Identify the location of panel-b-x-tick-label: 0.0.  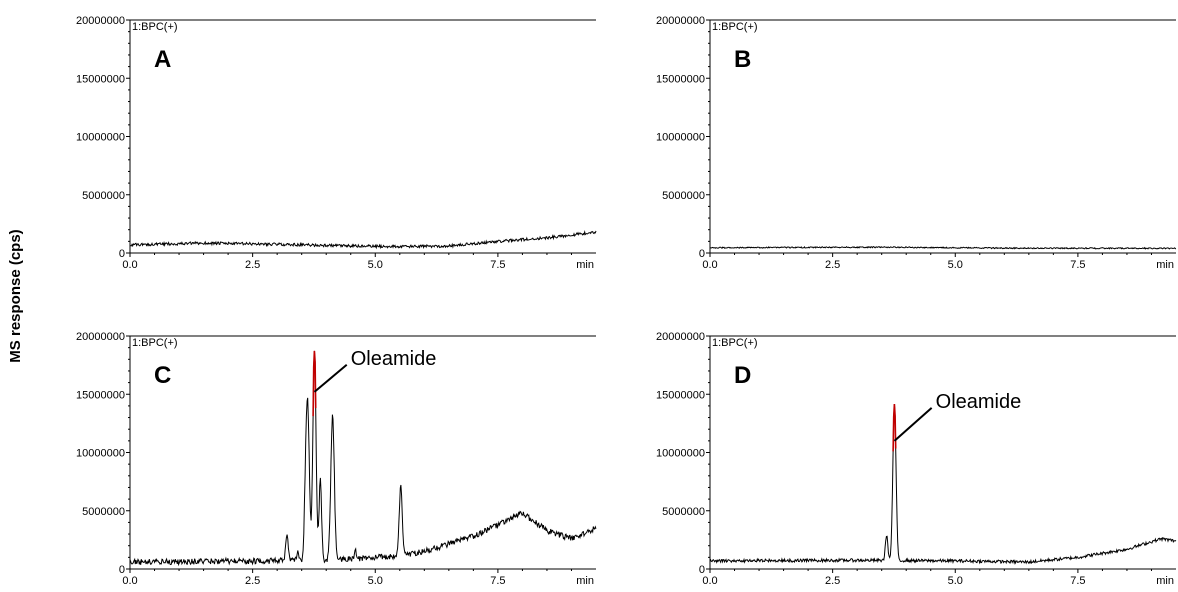
(709, 265).